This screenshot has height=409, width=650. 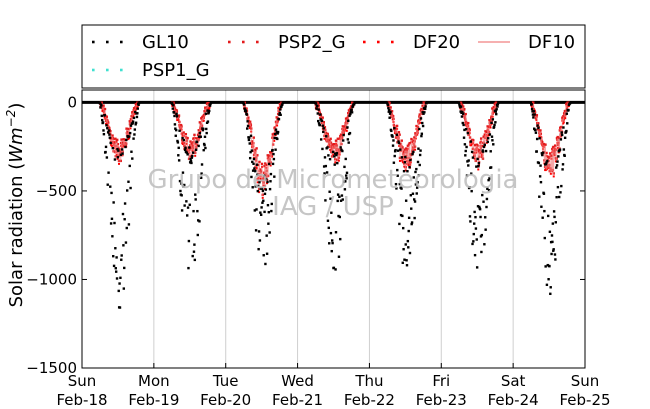 What do you see at coordinates (229, 42) in the screenshot?
I see `legend-swatch-psp2-g` at bounding box center [229, 42].